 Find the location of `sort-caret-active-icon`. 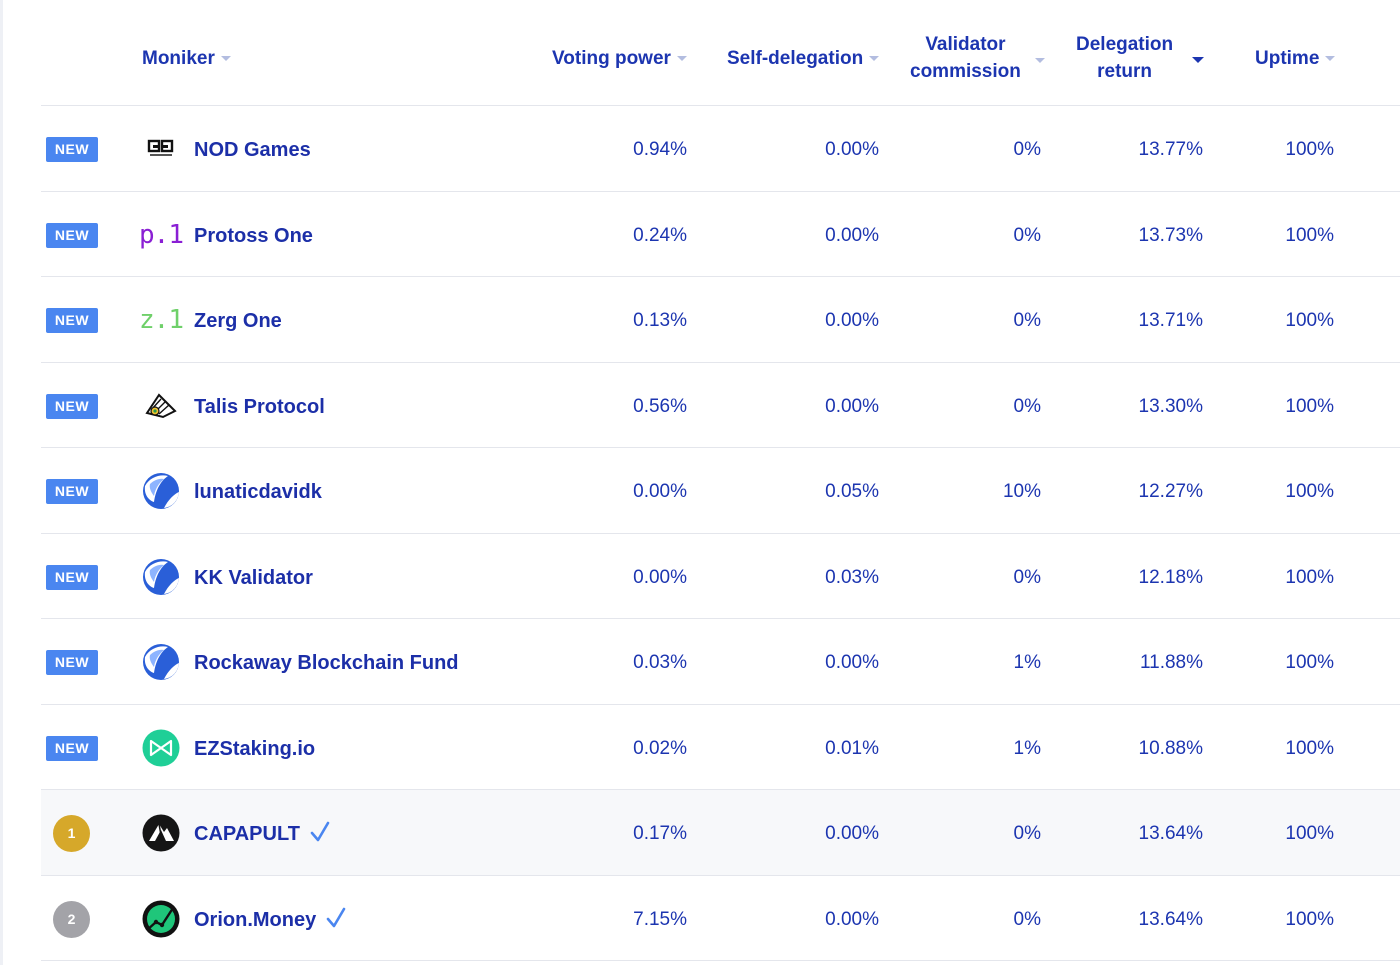

sort-caret-active-icon is located at coordinates (1198, 60).